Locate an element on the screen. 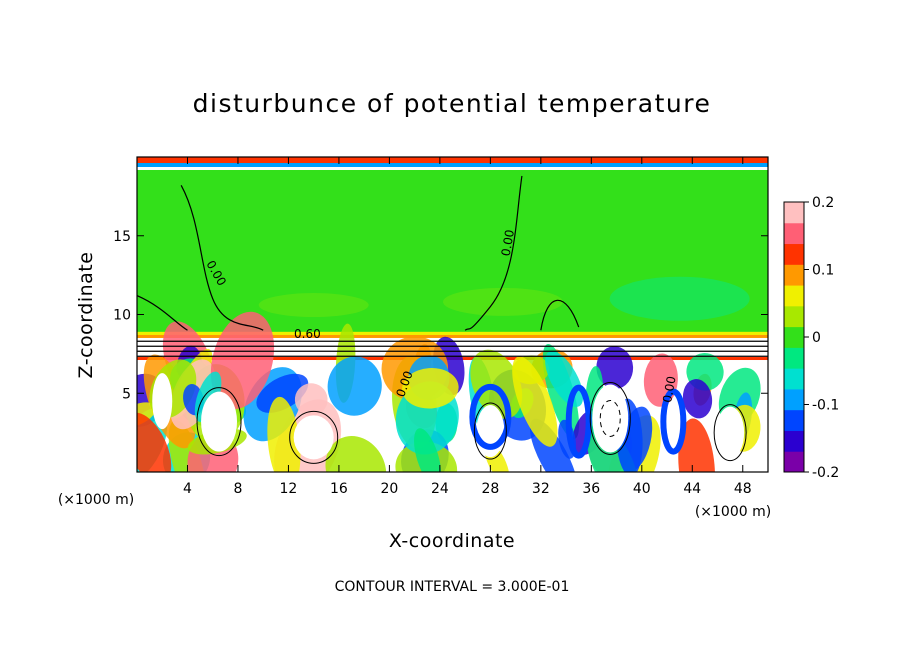 The image size is (904, 654). y-tick-label: 10 is located at coordinates (122, 316).